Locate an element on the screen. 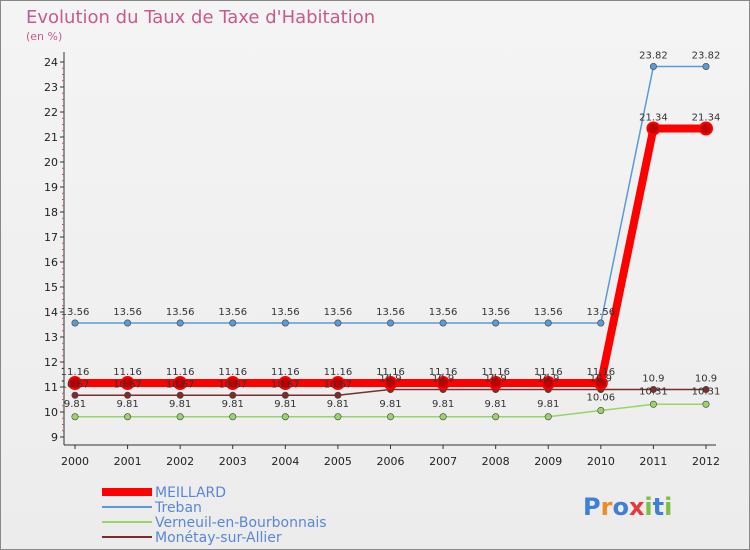 The height and width of the screenshot is (550, 750). x-tick-label: 2005 is located at coordinates (338, 461).